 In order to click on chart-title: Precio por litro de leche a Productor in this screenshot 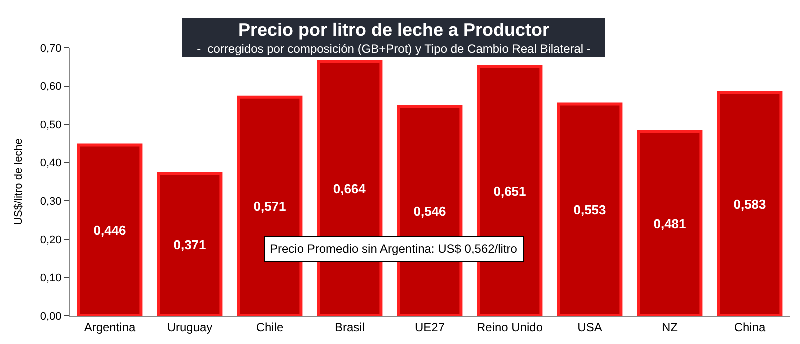, I will do `click(394, 30)`.